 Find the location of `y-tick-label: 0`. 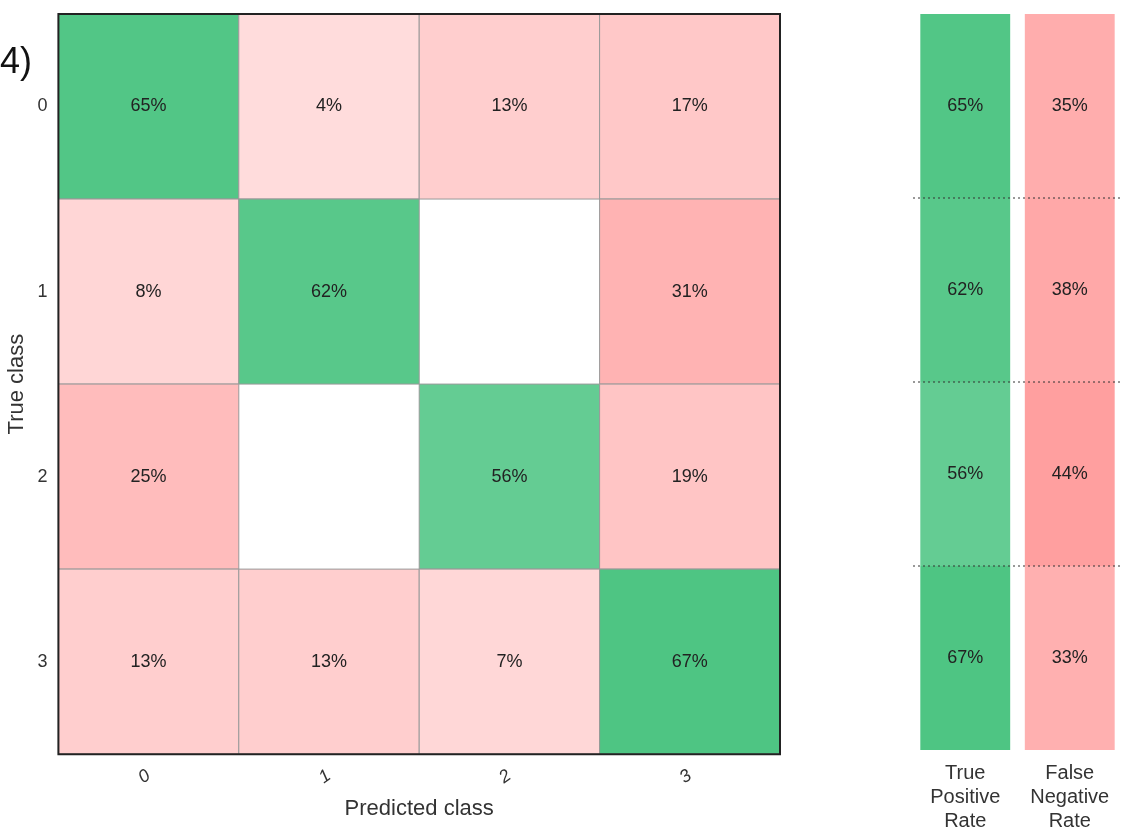

y-tick-label: 0 is located at coordinates (42, 105).